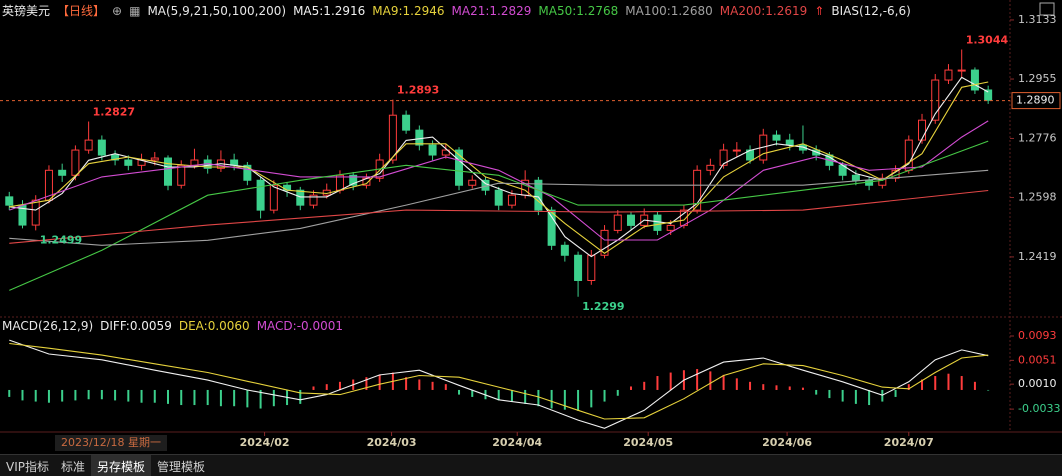 The image size is (1062, 476). What do you see at coordinates (1037, 359) in the screenshot?
I see `y-tick-label: 0.0051` at bounding box center [1037, 359].